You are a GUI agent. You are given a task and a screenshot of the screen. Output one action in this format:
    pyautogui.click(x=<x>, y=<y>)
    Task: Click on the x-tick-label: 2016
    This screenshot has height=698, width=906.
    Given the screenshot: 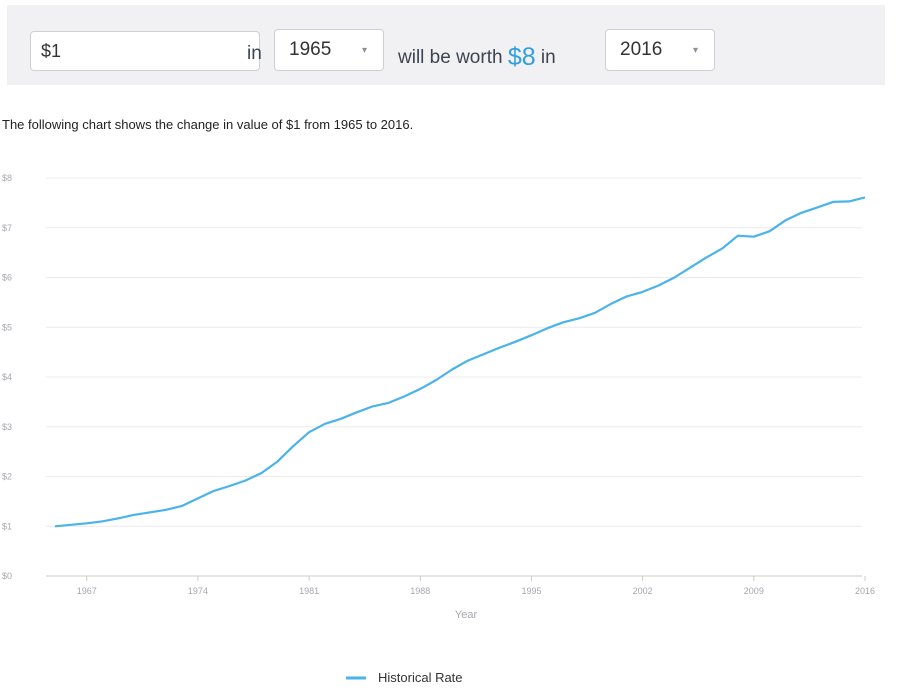 What is the action you would take?
    pyautogui.click(x=865, y=591)
    